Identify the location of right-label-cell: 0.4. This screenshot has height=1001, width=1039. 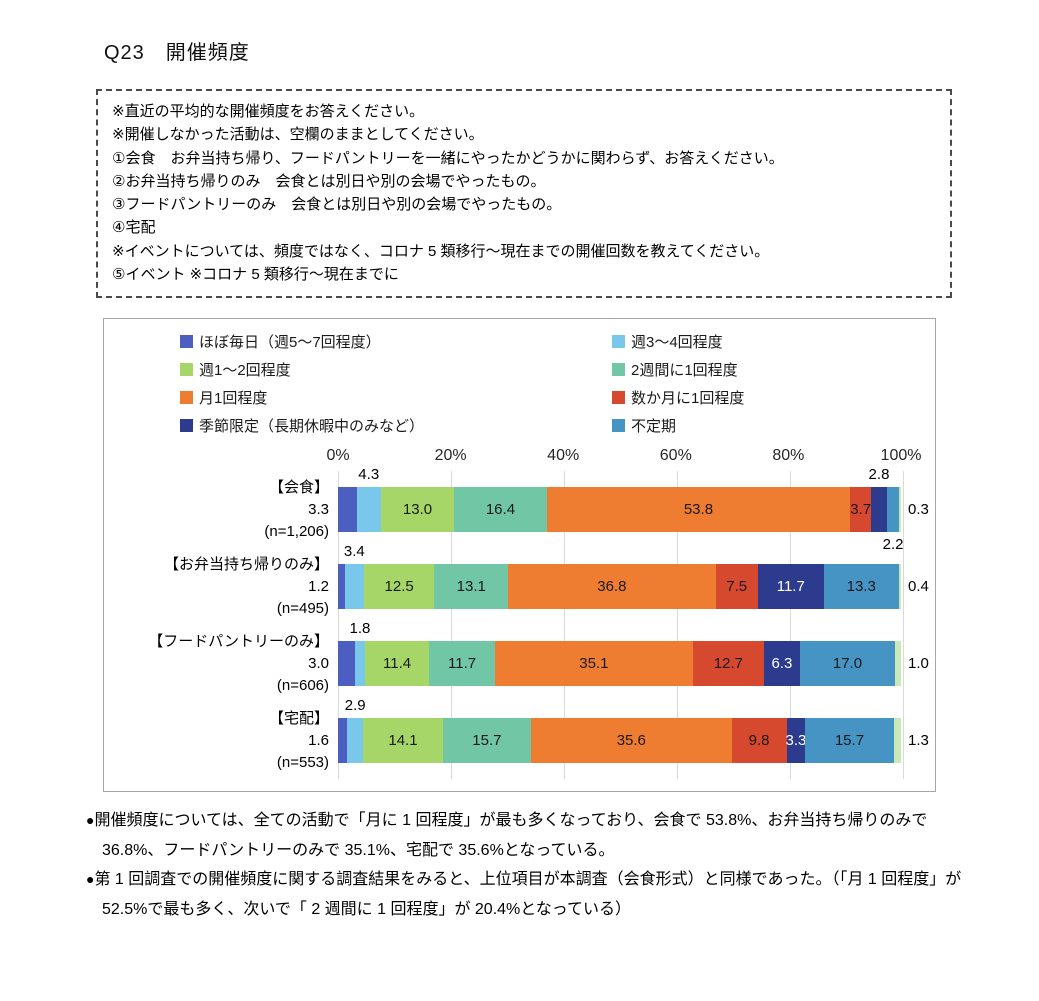
(918, 587).